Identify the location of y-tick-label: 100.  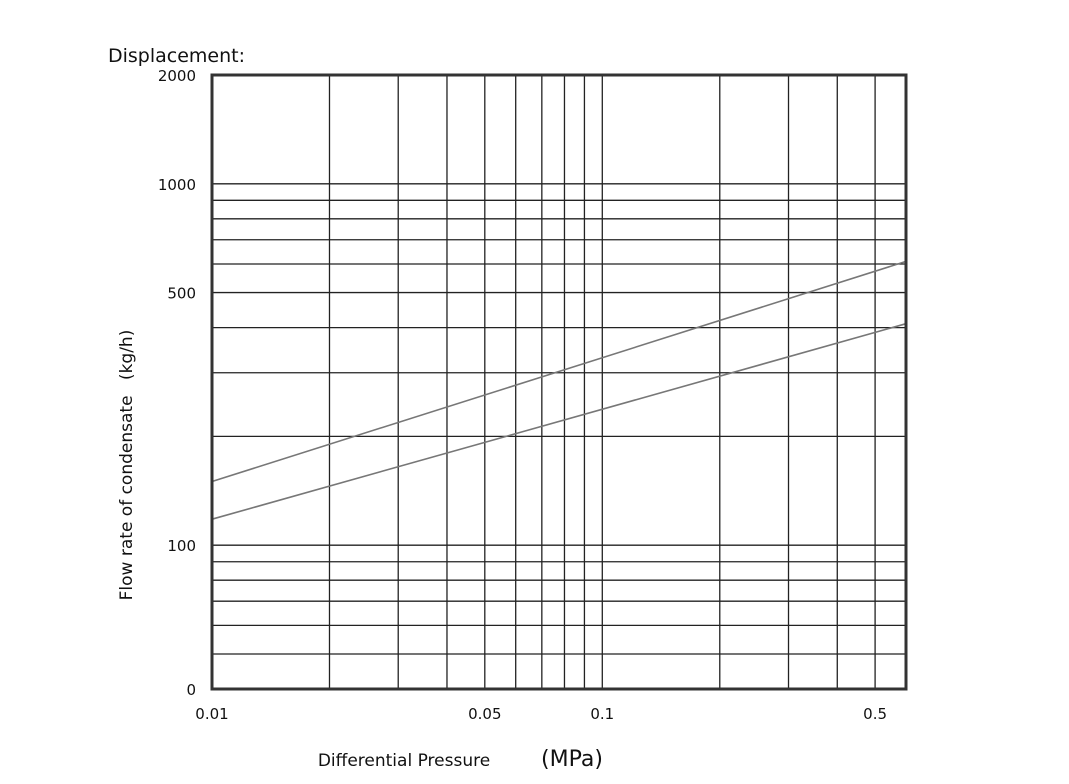
(181, 546).